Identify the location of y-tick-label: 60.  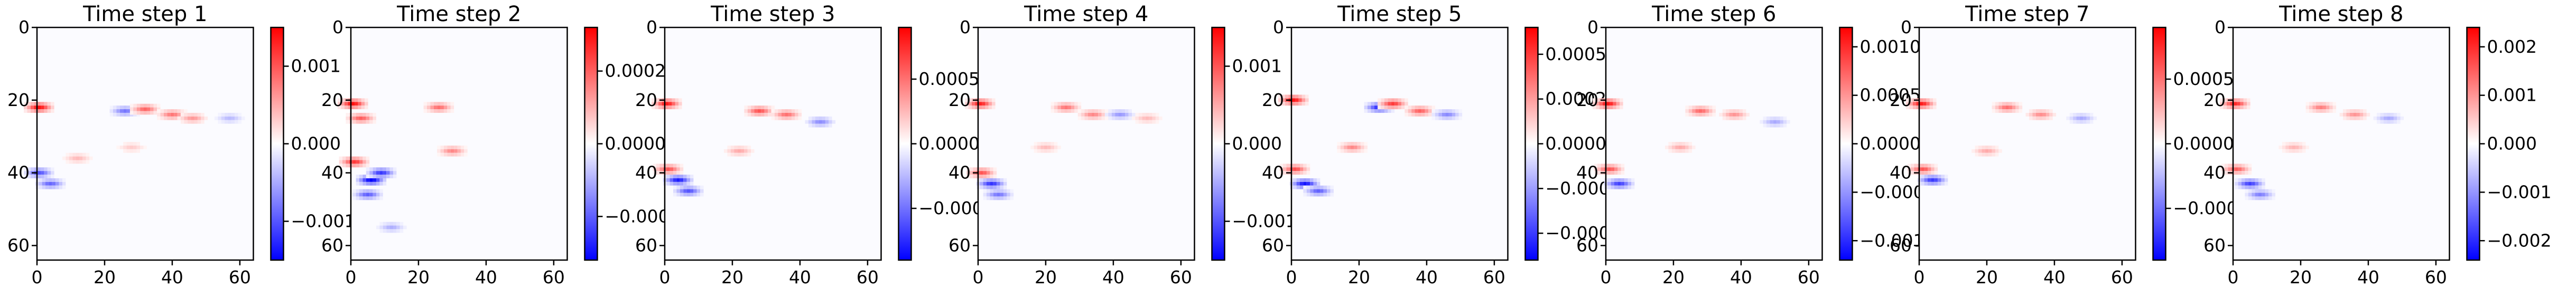
(1273, 245).